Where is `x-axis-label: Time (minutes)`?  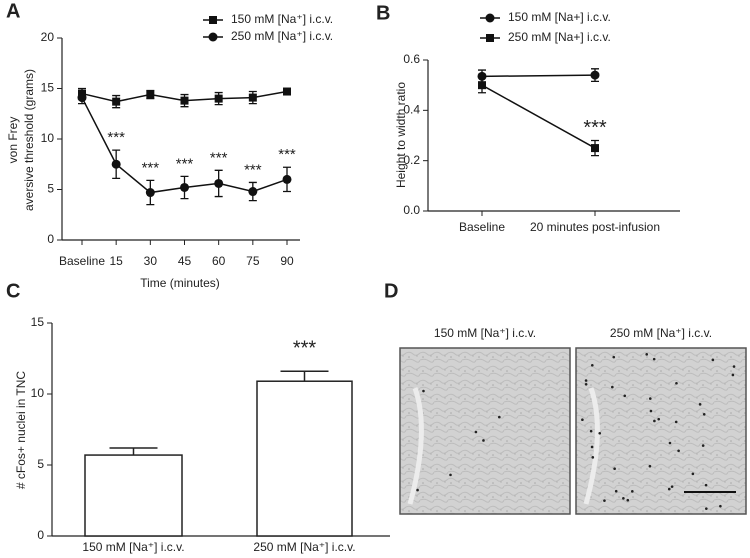 x-axis-label: Time (minutes) is located at coordinates (180, 283).